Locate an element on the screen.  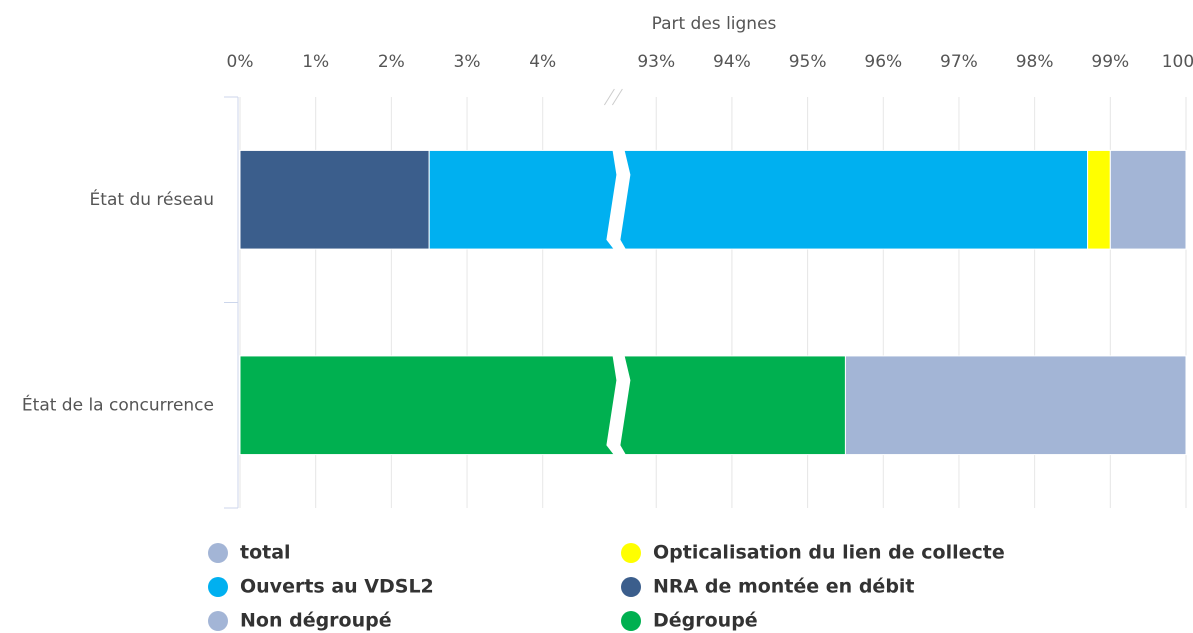
x-tick-label: 95% is located at coordinates (808, 62).